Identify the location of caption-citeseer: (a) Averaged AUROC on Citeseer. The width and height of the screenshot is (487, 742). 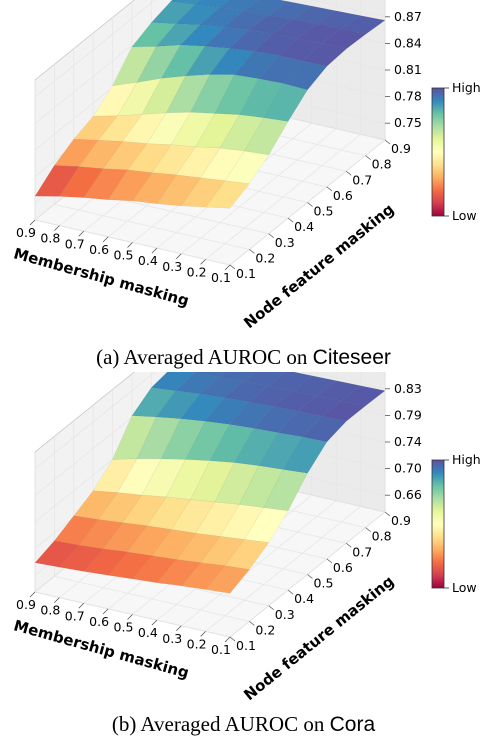
(243, 357).